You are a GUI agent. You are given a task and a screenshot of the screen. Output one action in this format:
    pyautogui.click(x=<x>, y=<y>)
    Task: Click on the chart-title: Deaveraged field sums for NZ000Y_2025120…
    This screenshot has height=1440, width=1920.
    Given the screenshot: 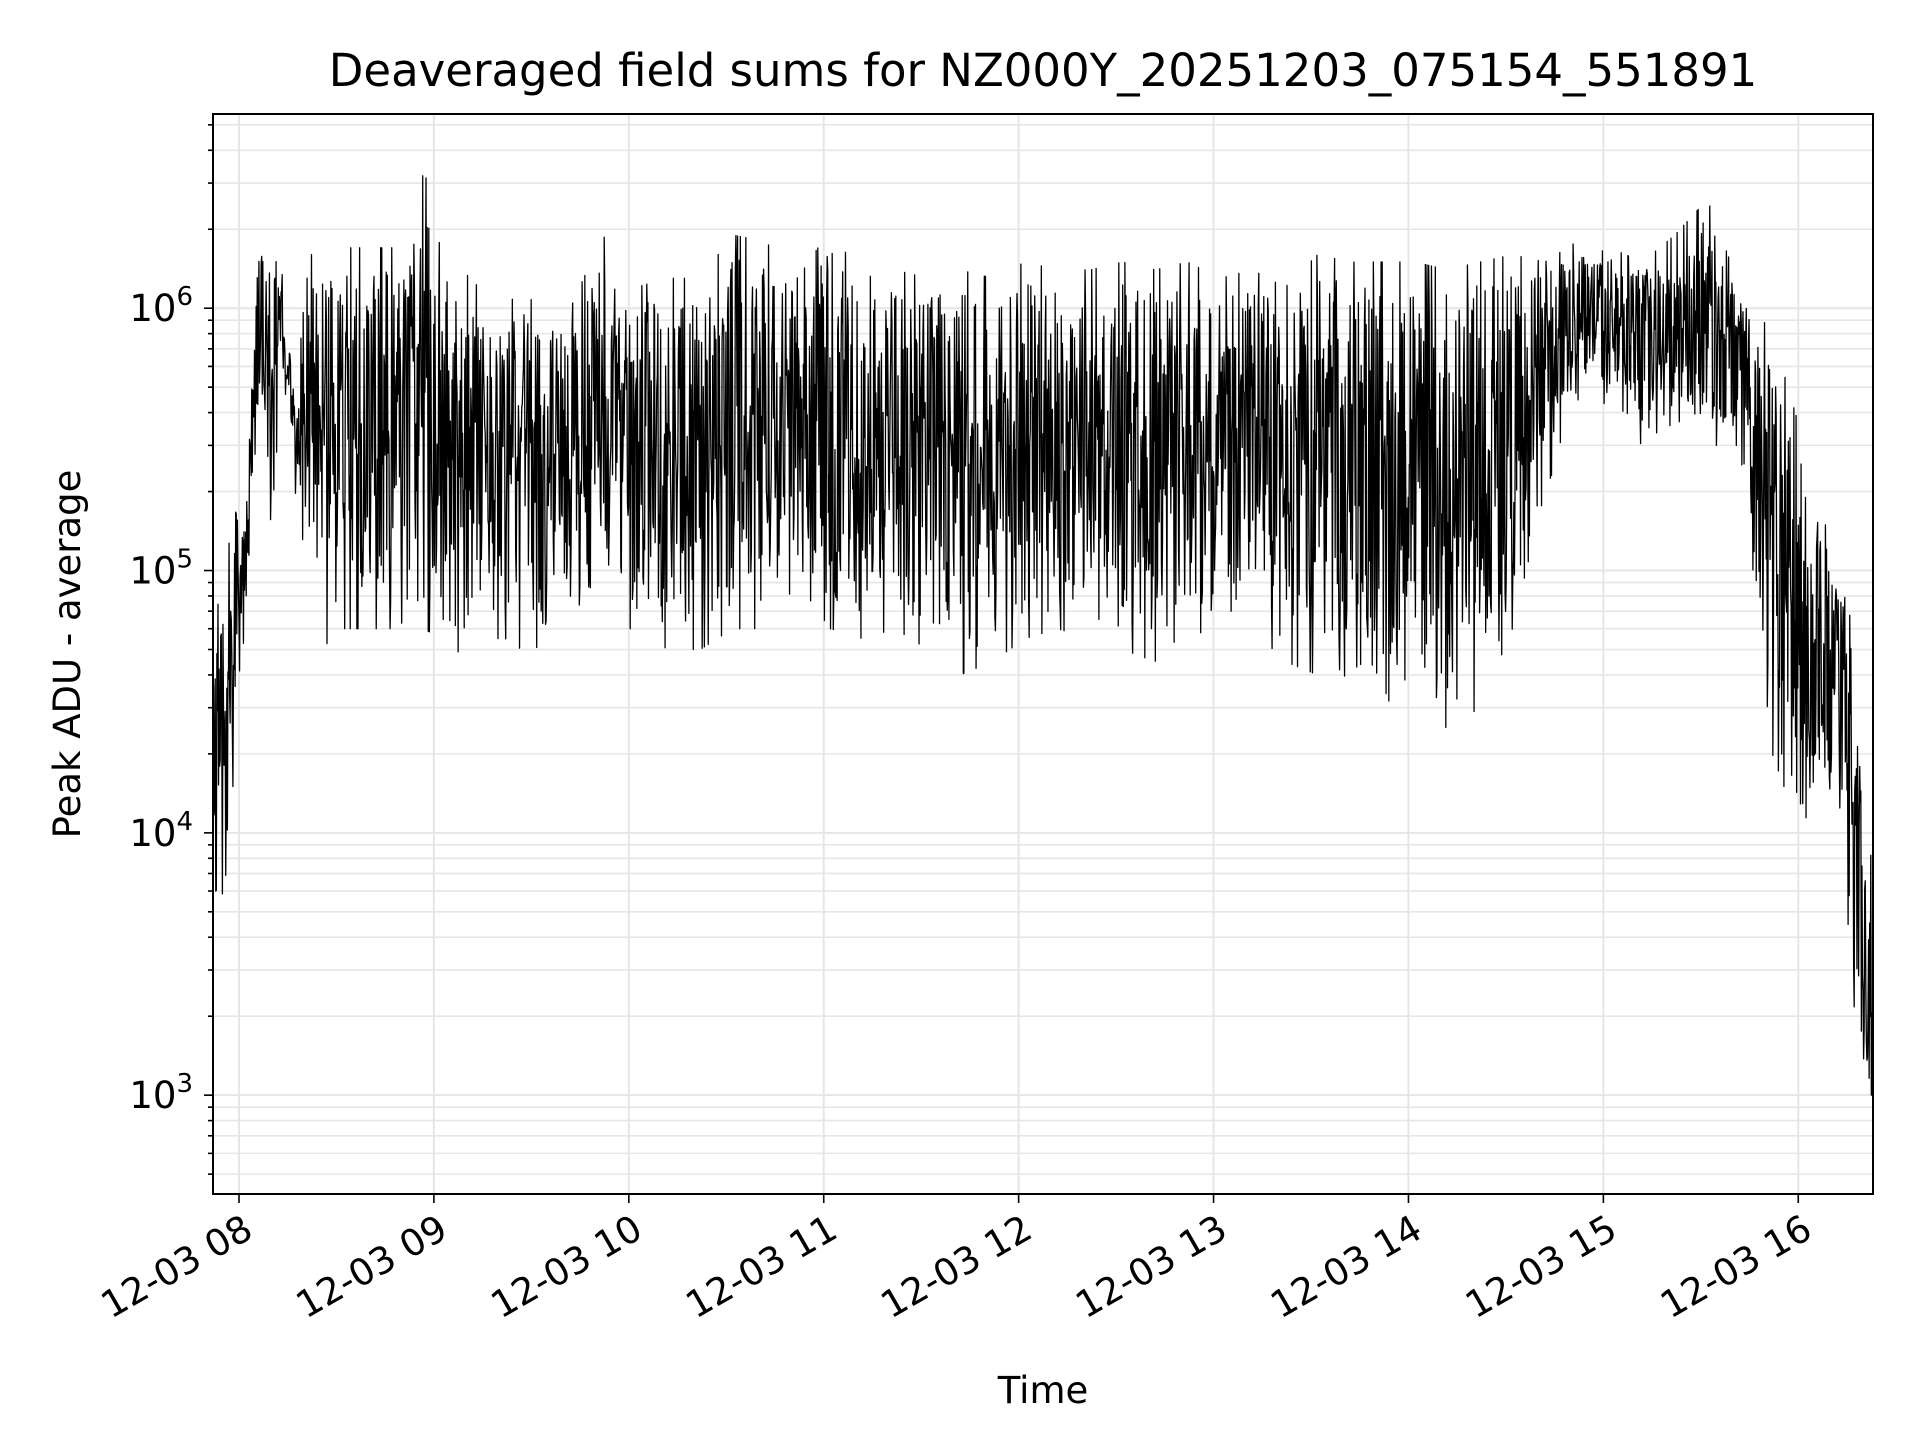 What is the action you would take?
    pyautogui.click(x=1043, y=70)
    